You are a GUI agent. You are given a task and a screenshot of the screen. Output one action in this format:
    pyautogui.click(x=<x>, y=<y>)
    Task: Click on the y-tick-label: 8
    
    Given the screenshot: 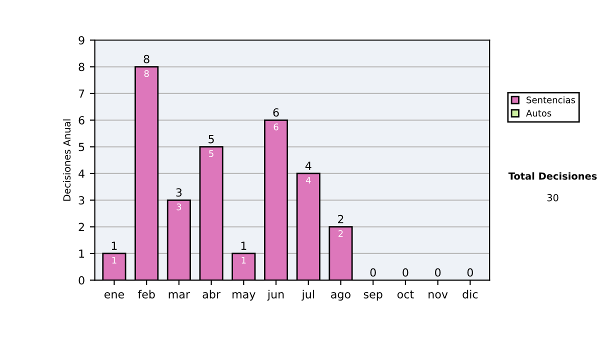 What is the action you would take?
    pyautogui.click(x=81, y=67)
    